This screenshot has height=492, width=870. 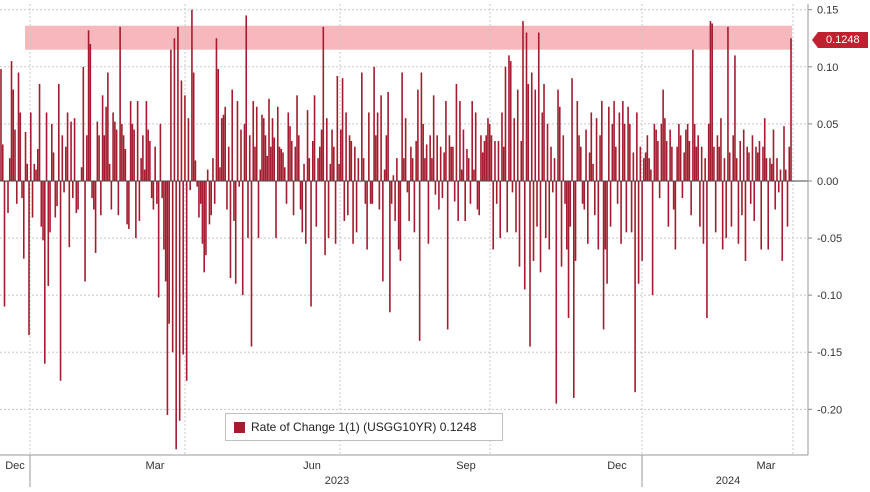 I want to click on legend: Rate of Change 1(1) (USGG10YR) 0.1248, so click(x=364, y=427).